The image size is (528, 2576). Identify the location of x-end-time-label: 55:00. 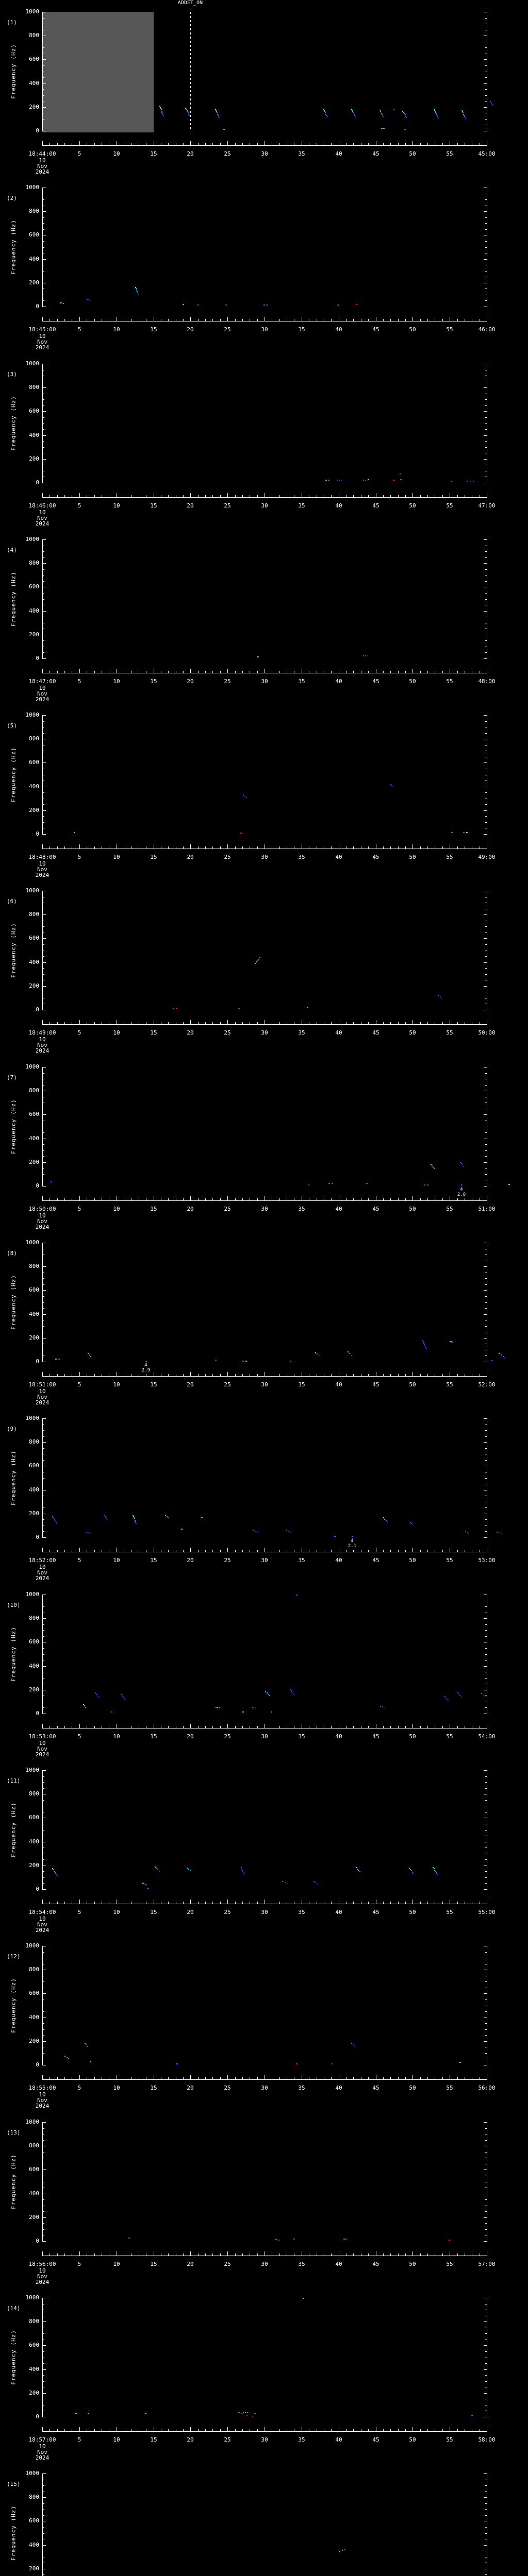
(487, 1912).